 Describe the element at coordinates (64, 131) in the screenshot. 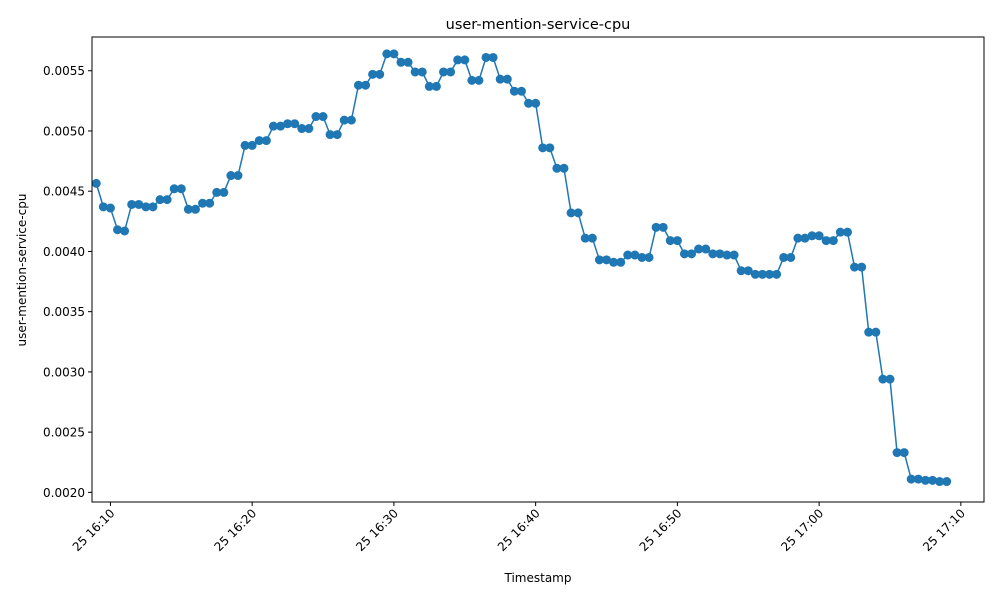

I see `y-tick-label: 0.0050` at that location.